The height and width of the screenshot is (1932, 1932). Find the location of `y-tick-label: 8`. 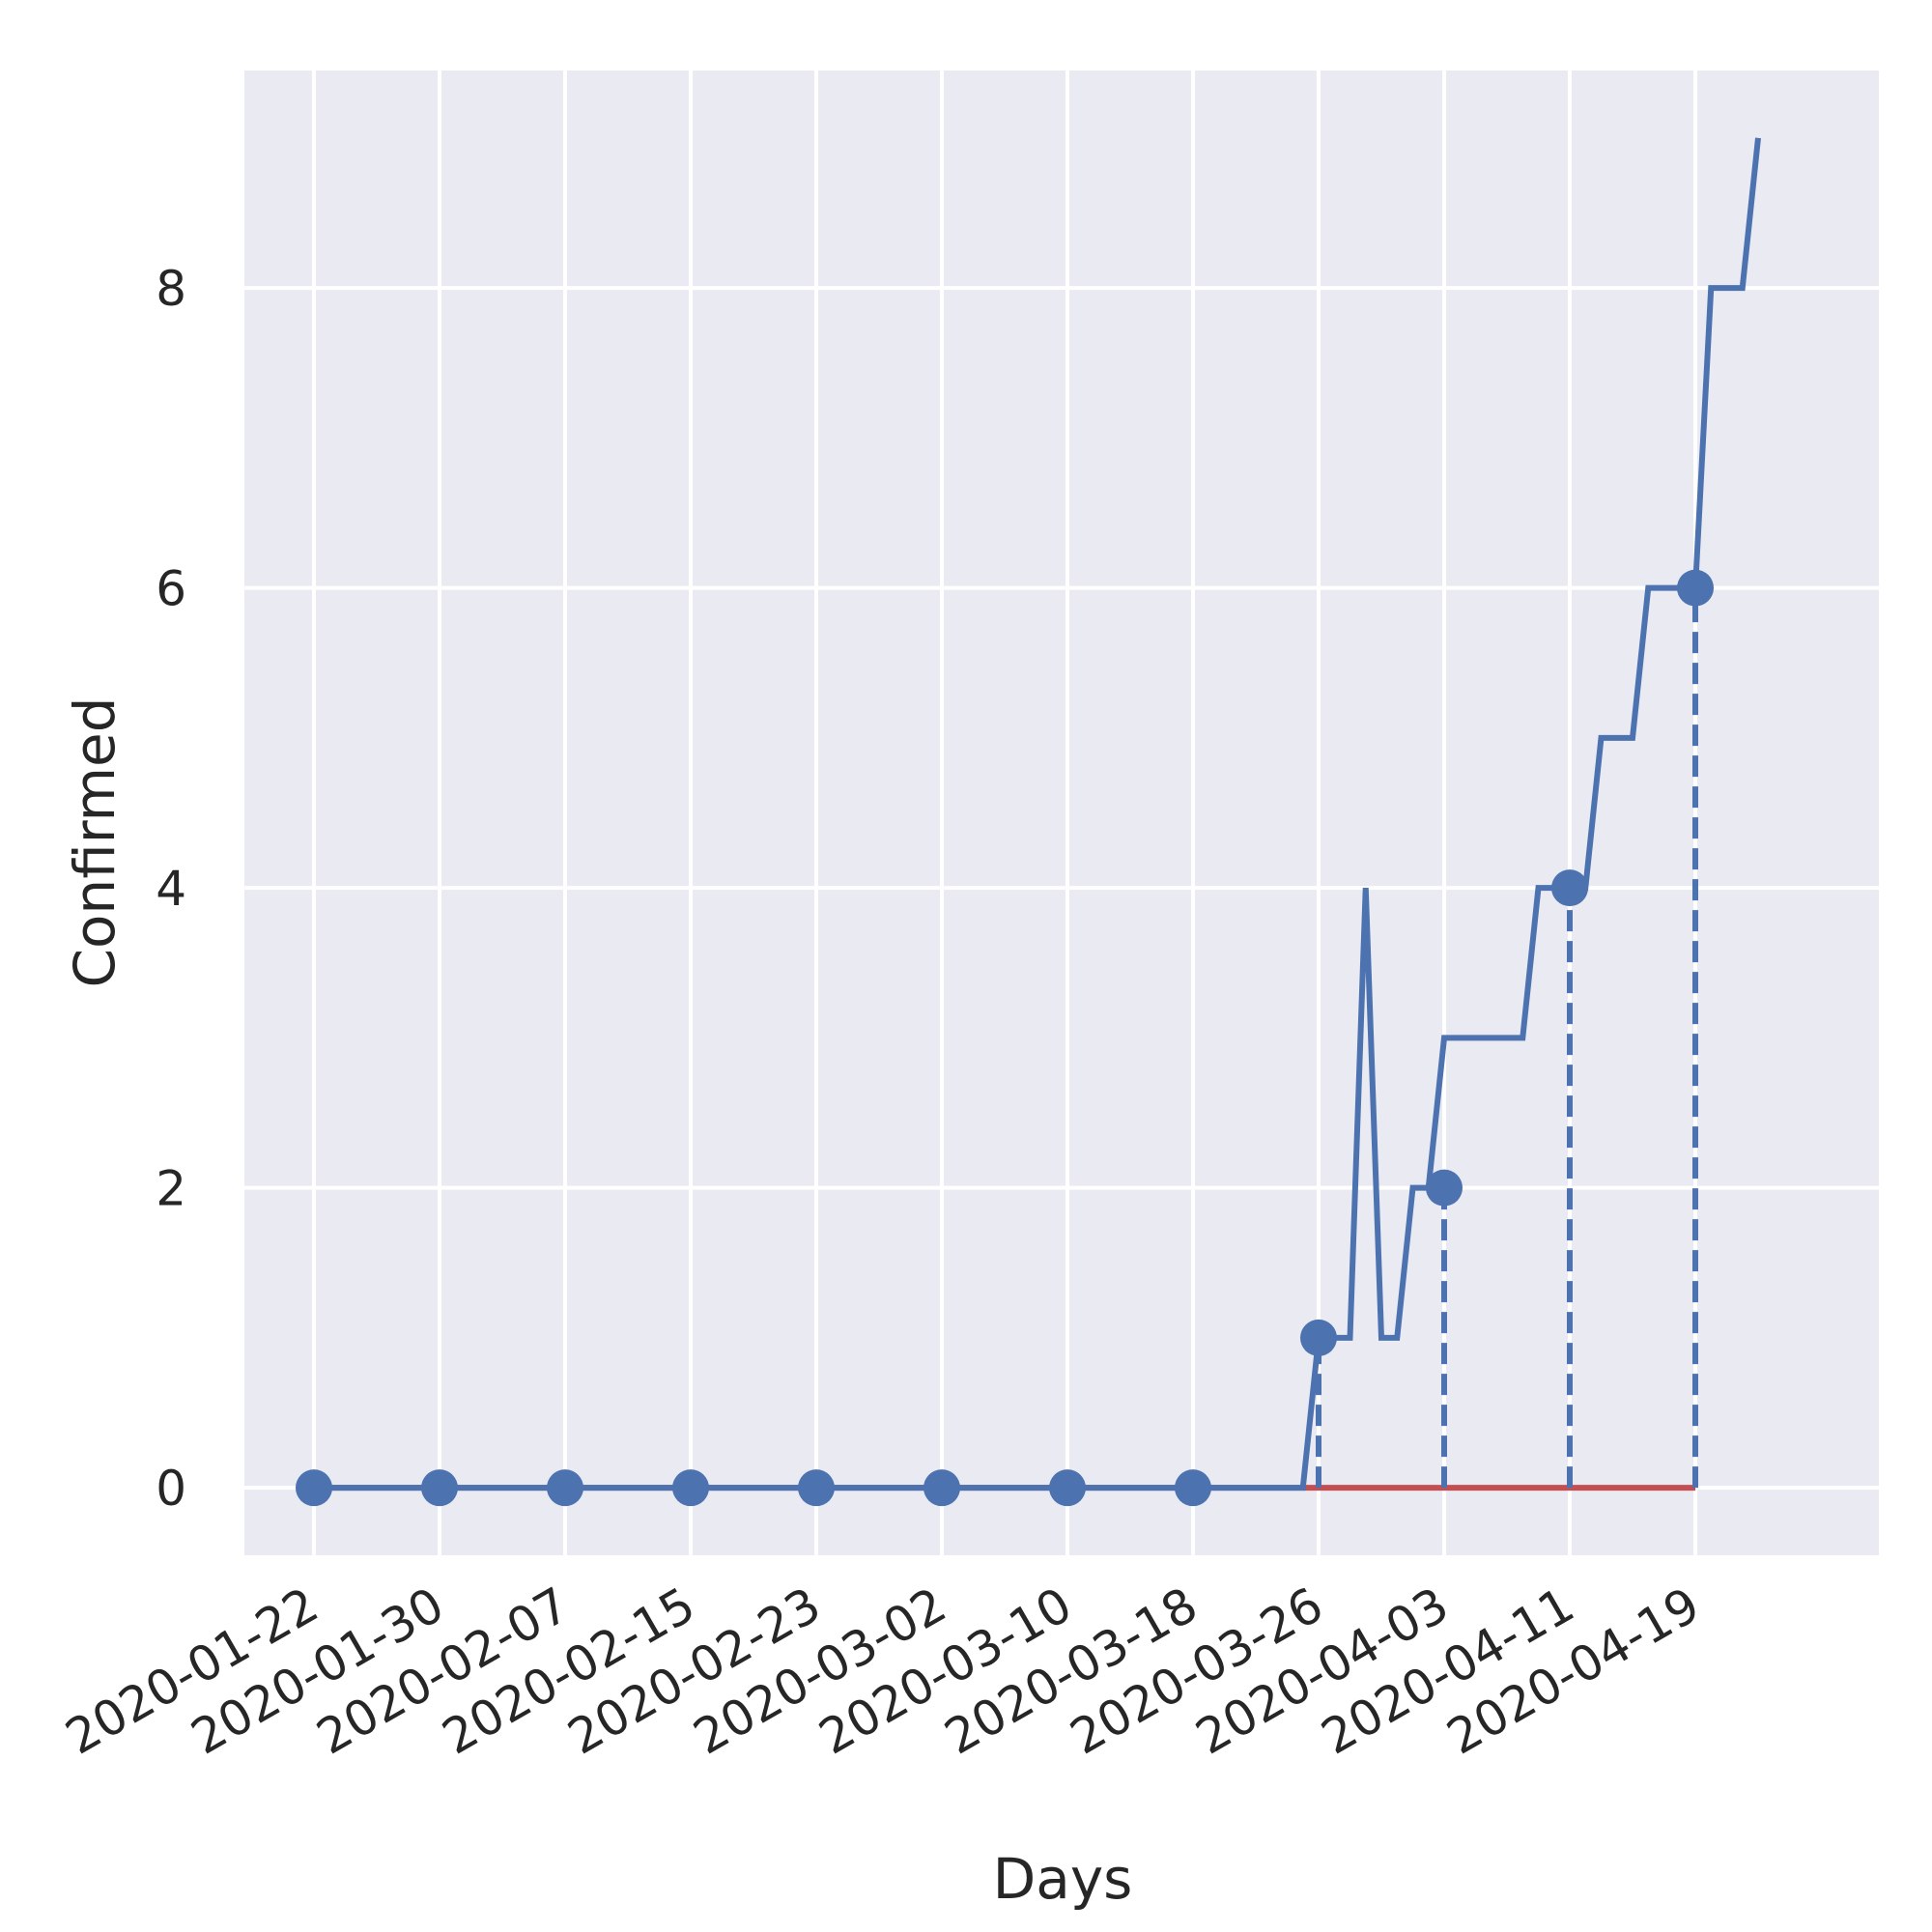

y-tick-label: 8 is located at coordinates (171, 289).